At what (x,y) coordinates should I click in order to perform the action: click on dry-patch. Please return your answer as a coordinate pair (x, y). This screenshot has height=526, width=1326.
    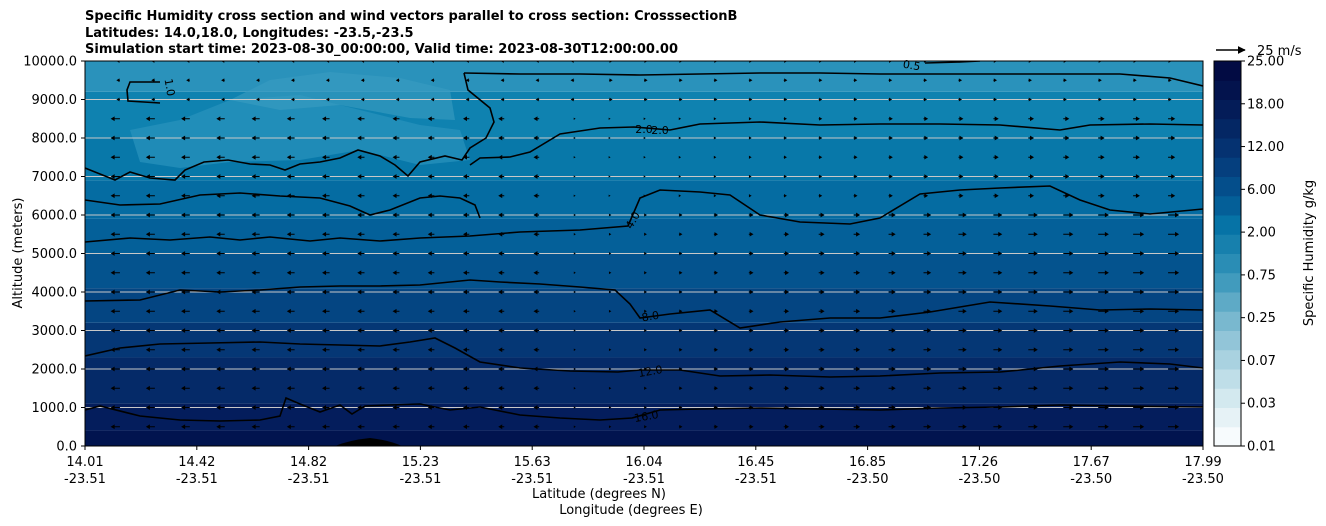
    Looking at the image, I should click on (342, 96).